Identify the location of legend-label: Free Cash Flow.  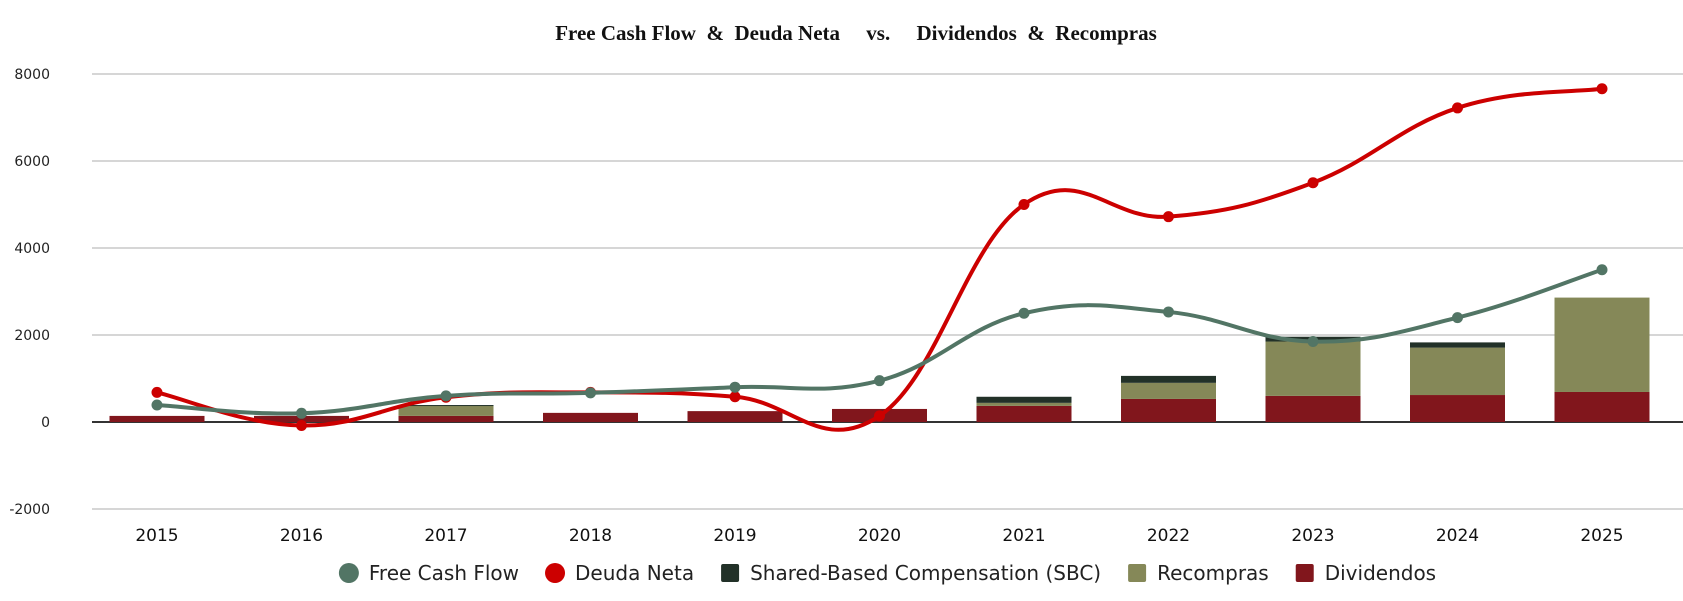
(444, 573).